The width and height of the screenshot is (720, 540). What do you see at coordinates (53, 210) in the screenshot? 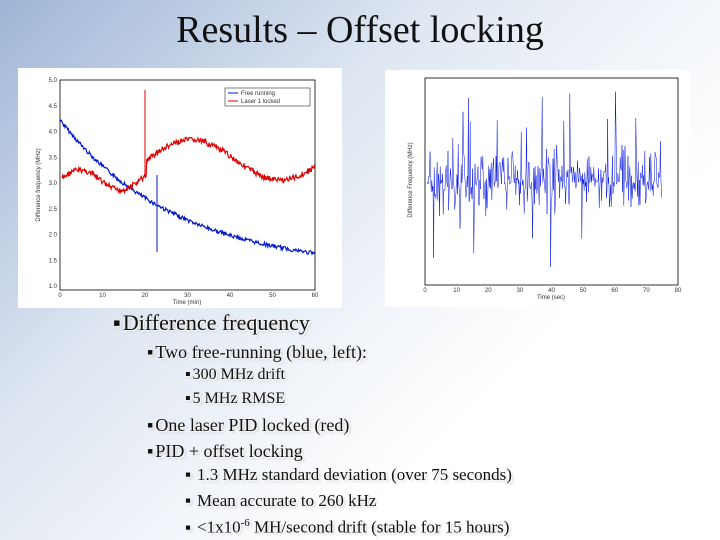
I see `y-tick-label: 2.5` at bounding box center [53, 210].